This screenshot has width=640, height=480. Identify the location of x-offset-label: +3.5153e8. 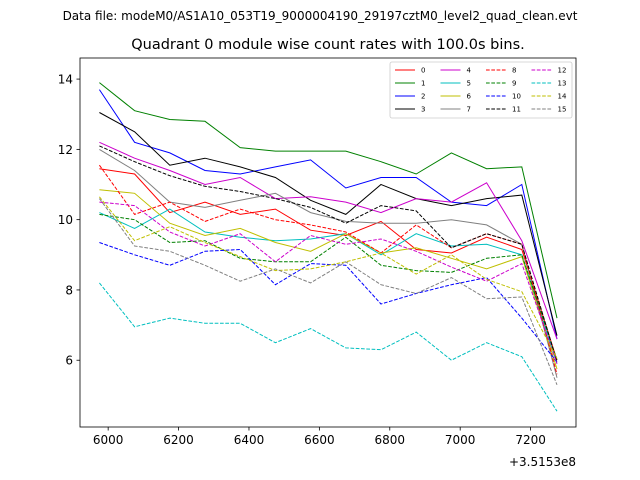
(542, 462).